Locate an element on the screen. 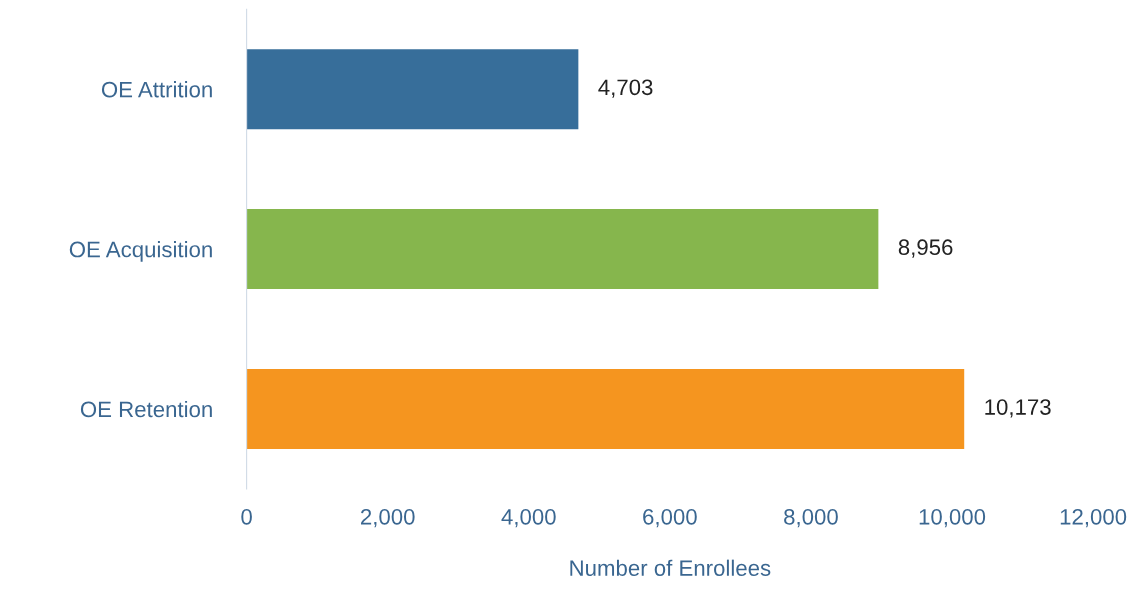  x-axis-title: Number of Enrollees is located at coordinates (670, 567).